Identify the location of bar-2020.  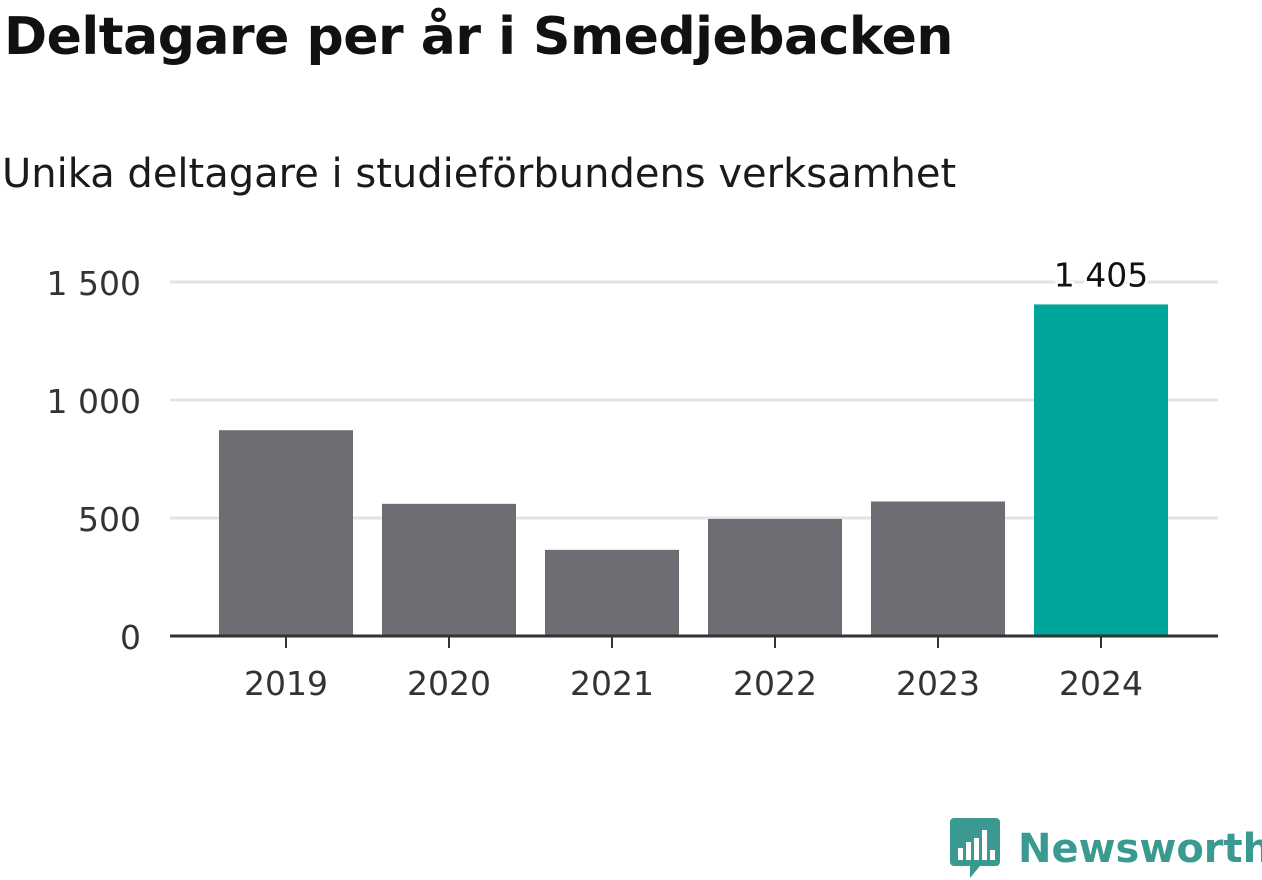
(449, 569).